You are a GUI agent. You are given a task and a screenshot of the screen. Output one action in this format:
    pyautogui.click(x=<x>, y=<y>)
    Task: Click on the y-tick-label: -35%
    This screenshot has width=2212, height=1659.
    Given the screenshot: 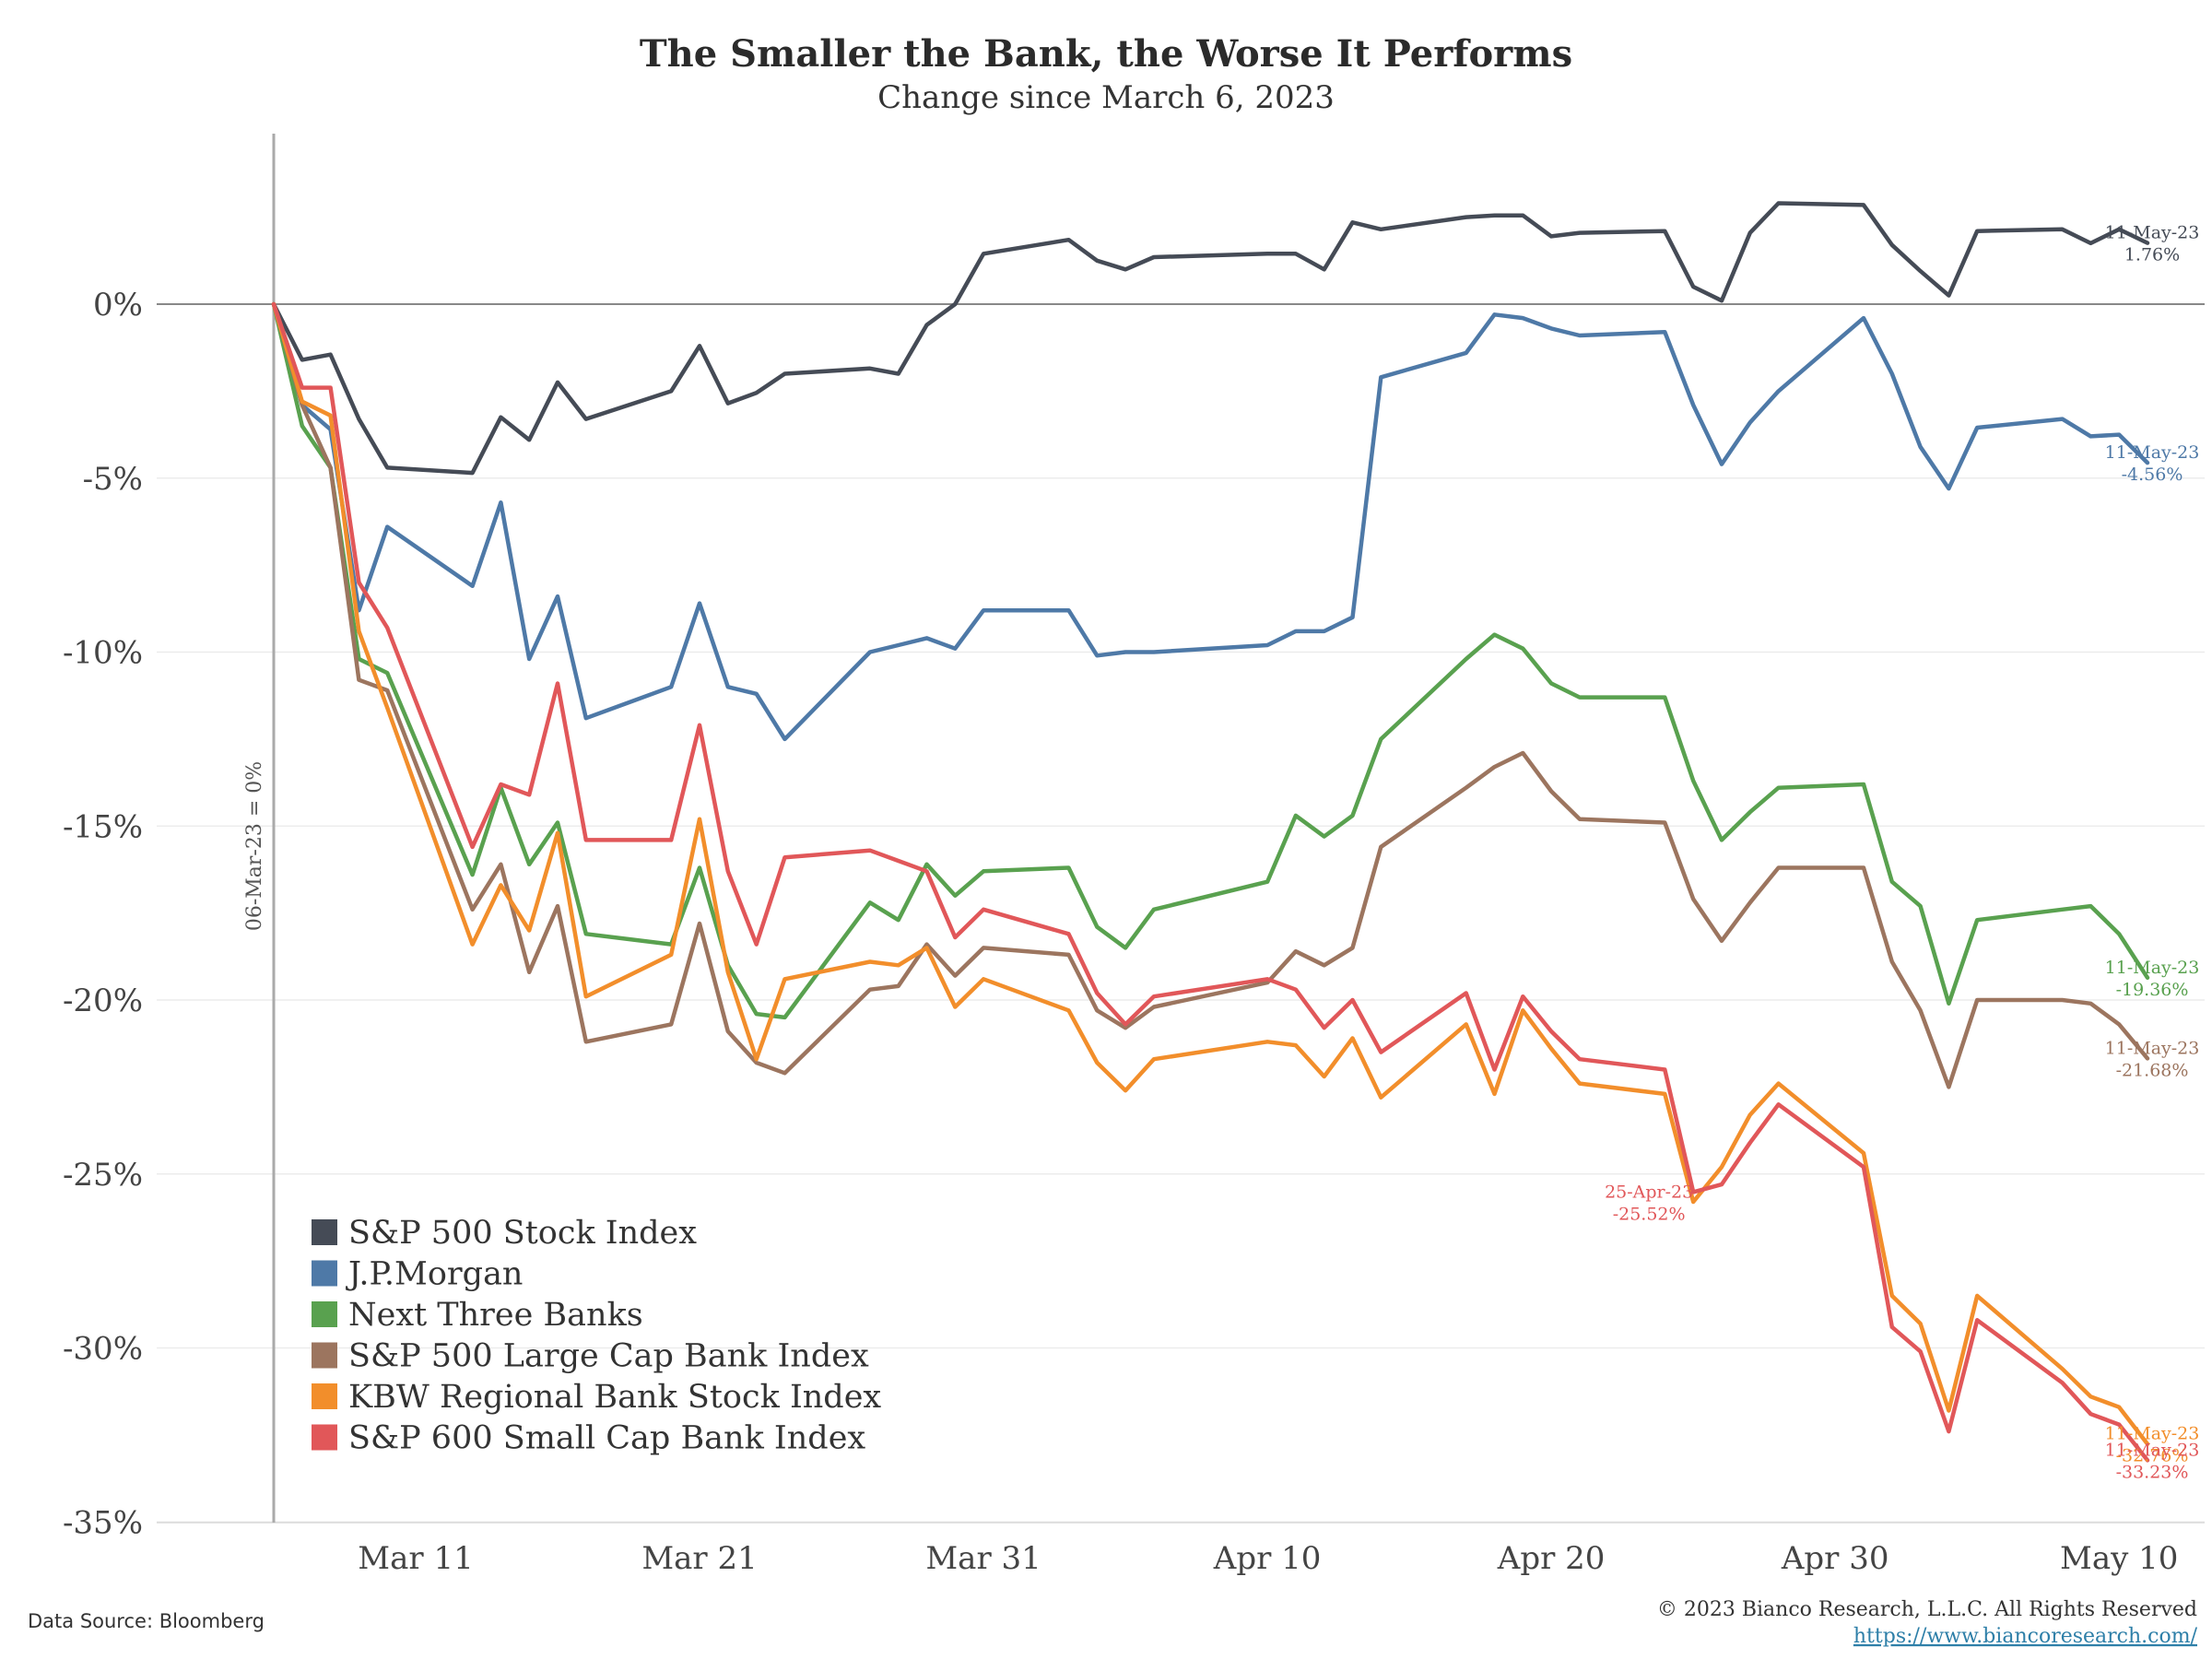 What is the action you would take?
    pyautogui.click(x=103, y=1522)
    